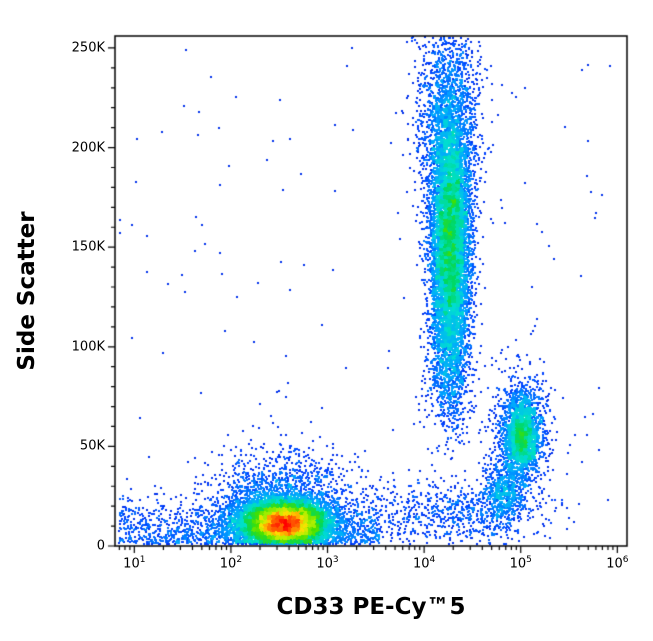 This screenshot has width=653, height=641. Describe the element at coordinates (231, 563) in the screenshot. I see `x-tick-label: 102` at that location.